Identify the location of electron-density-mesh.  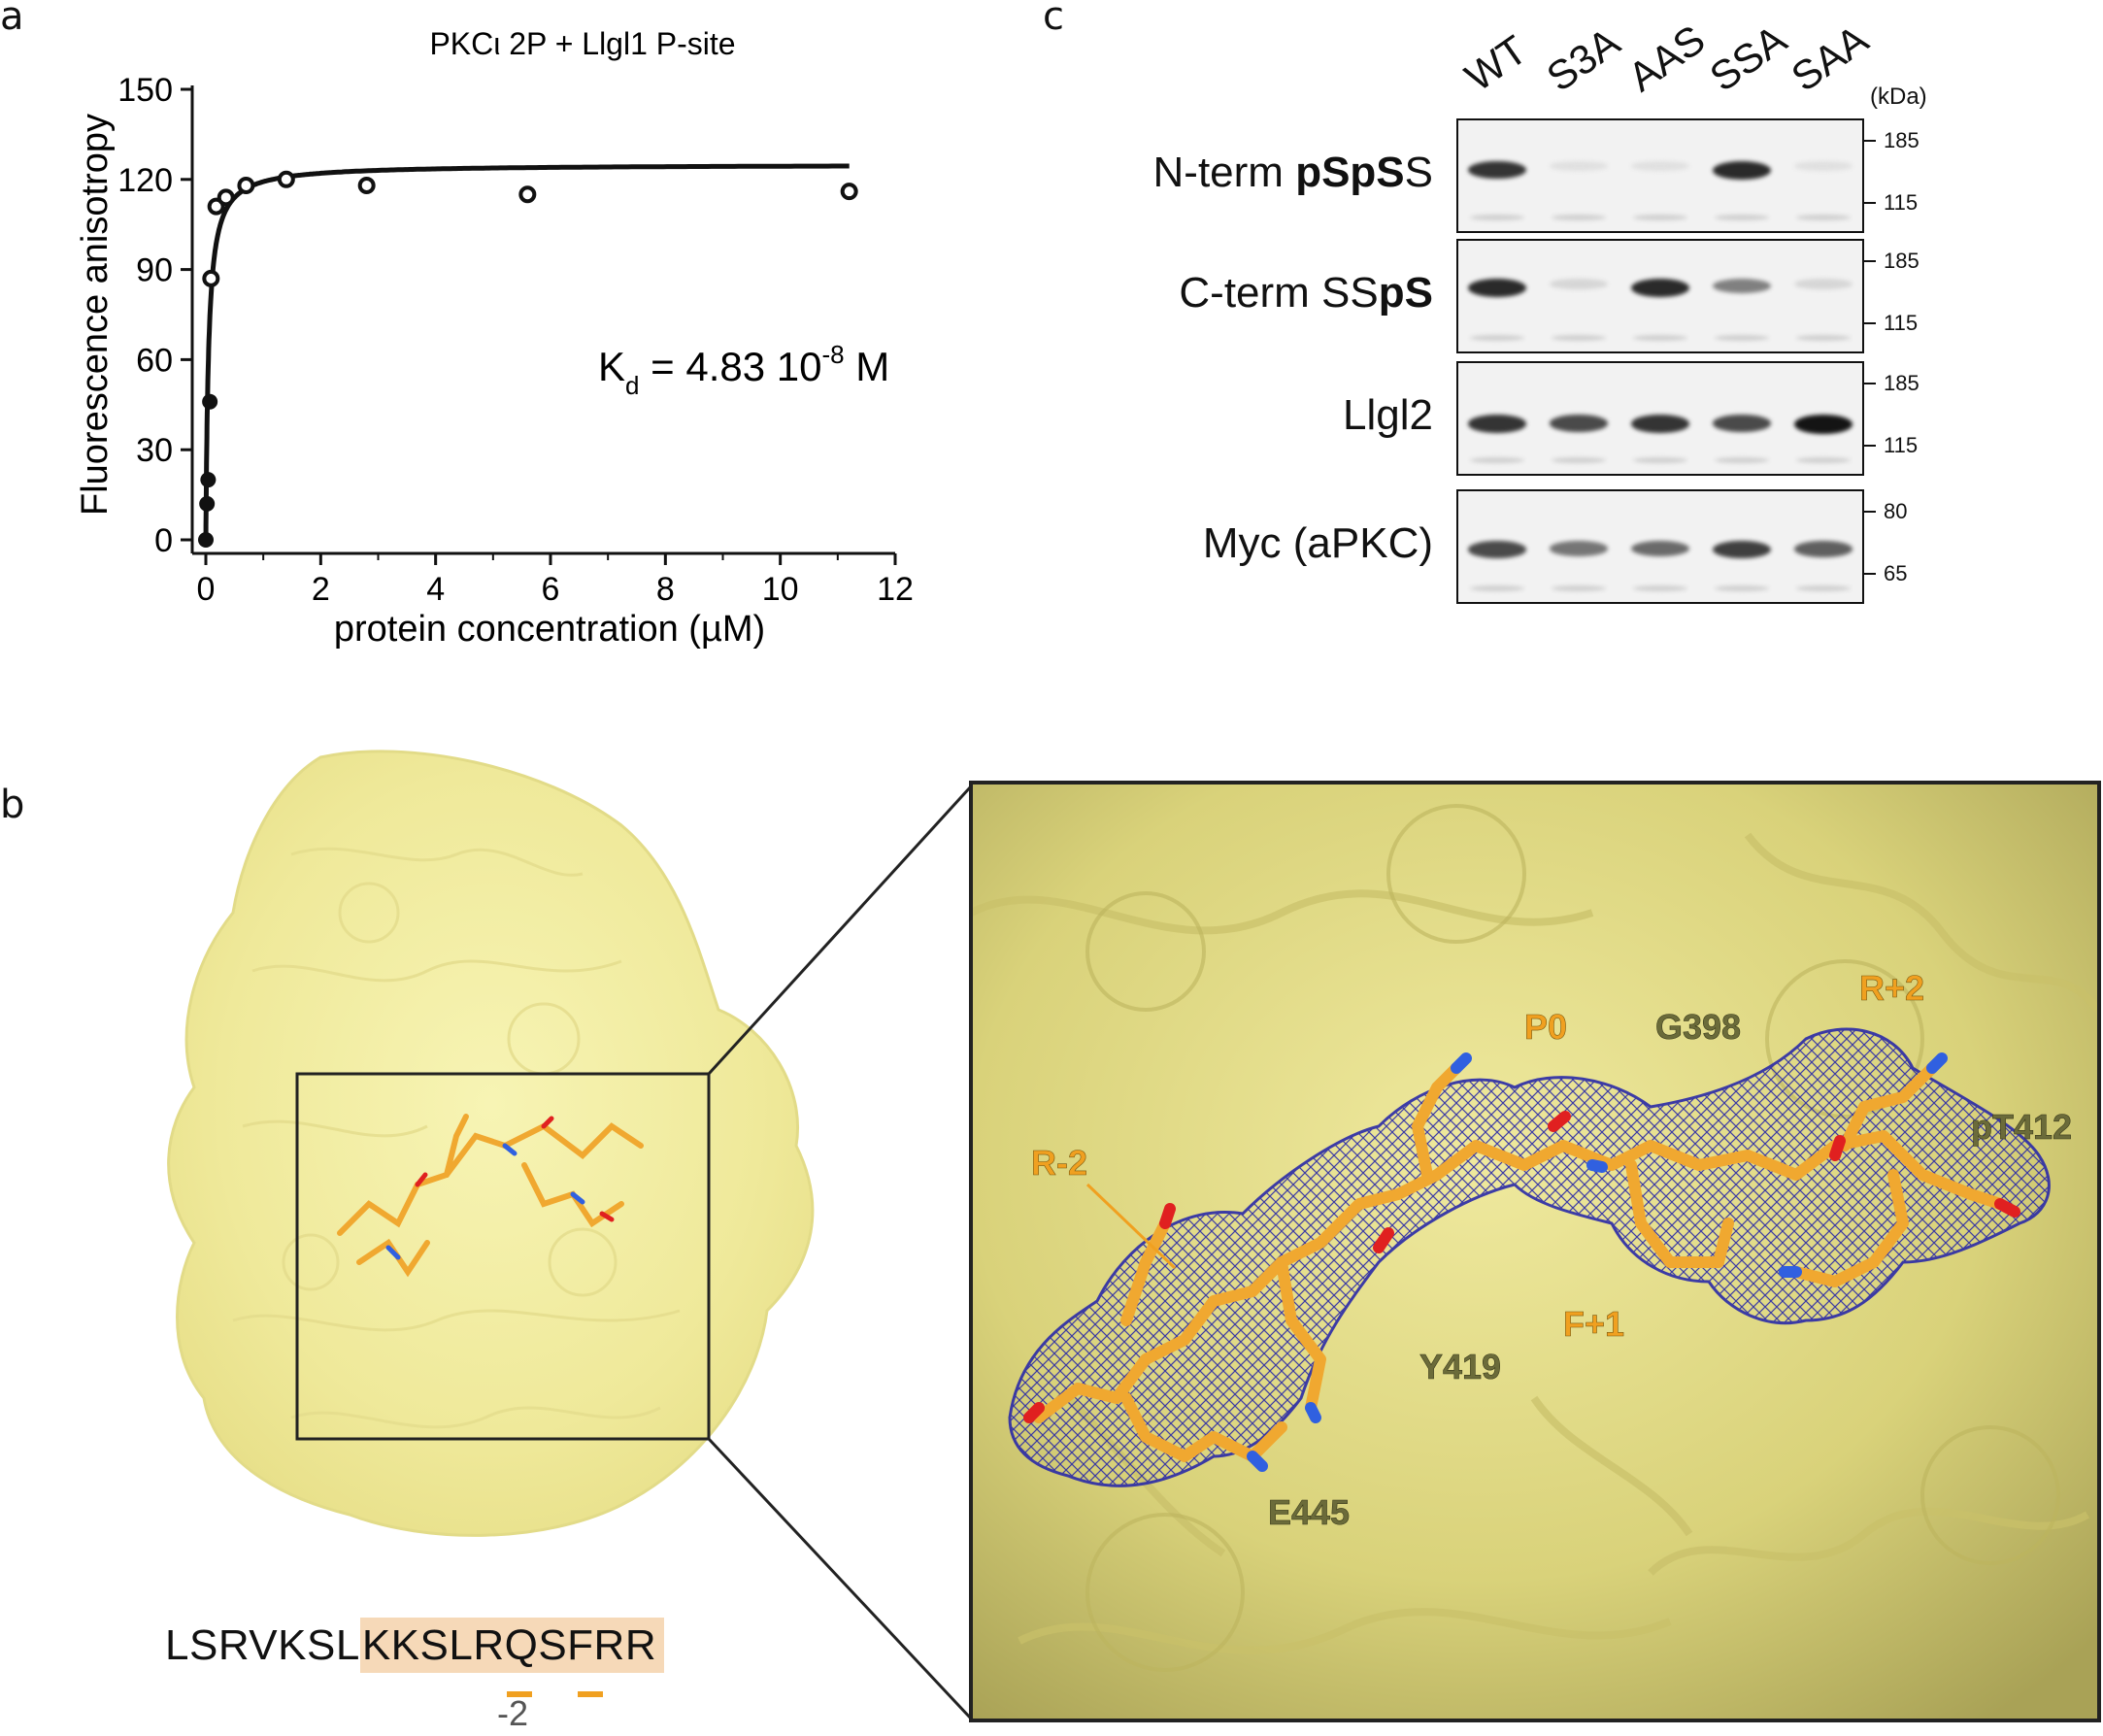
(1529, 1257).